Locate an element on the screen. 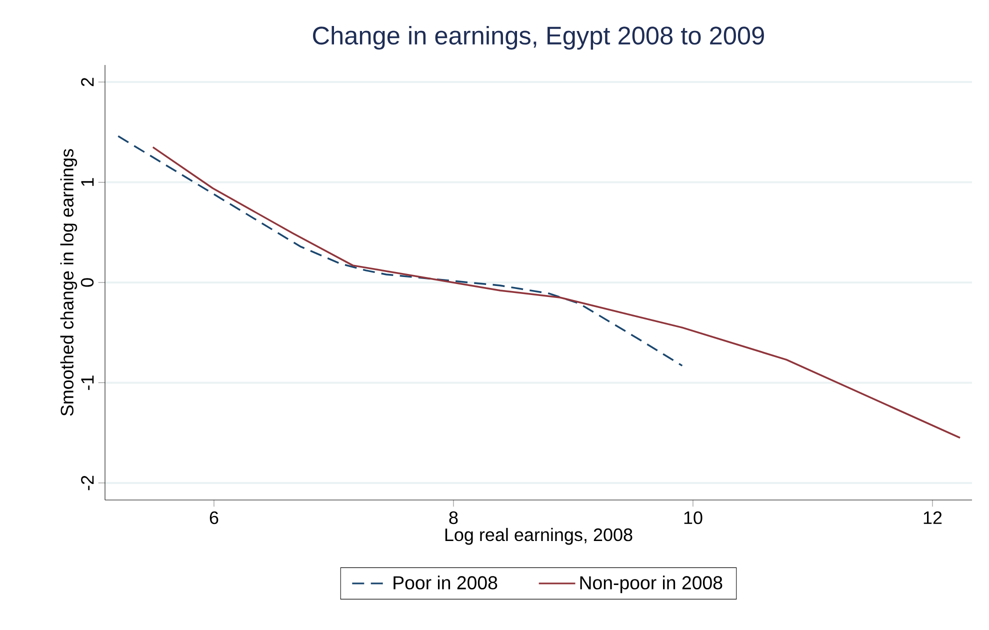  x-tick-label: 8 is located at coordinates (453, 517).